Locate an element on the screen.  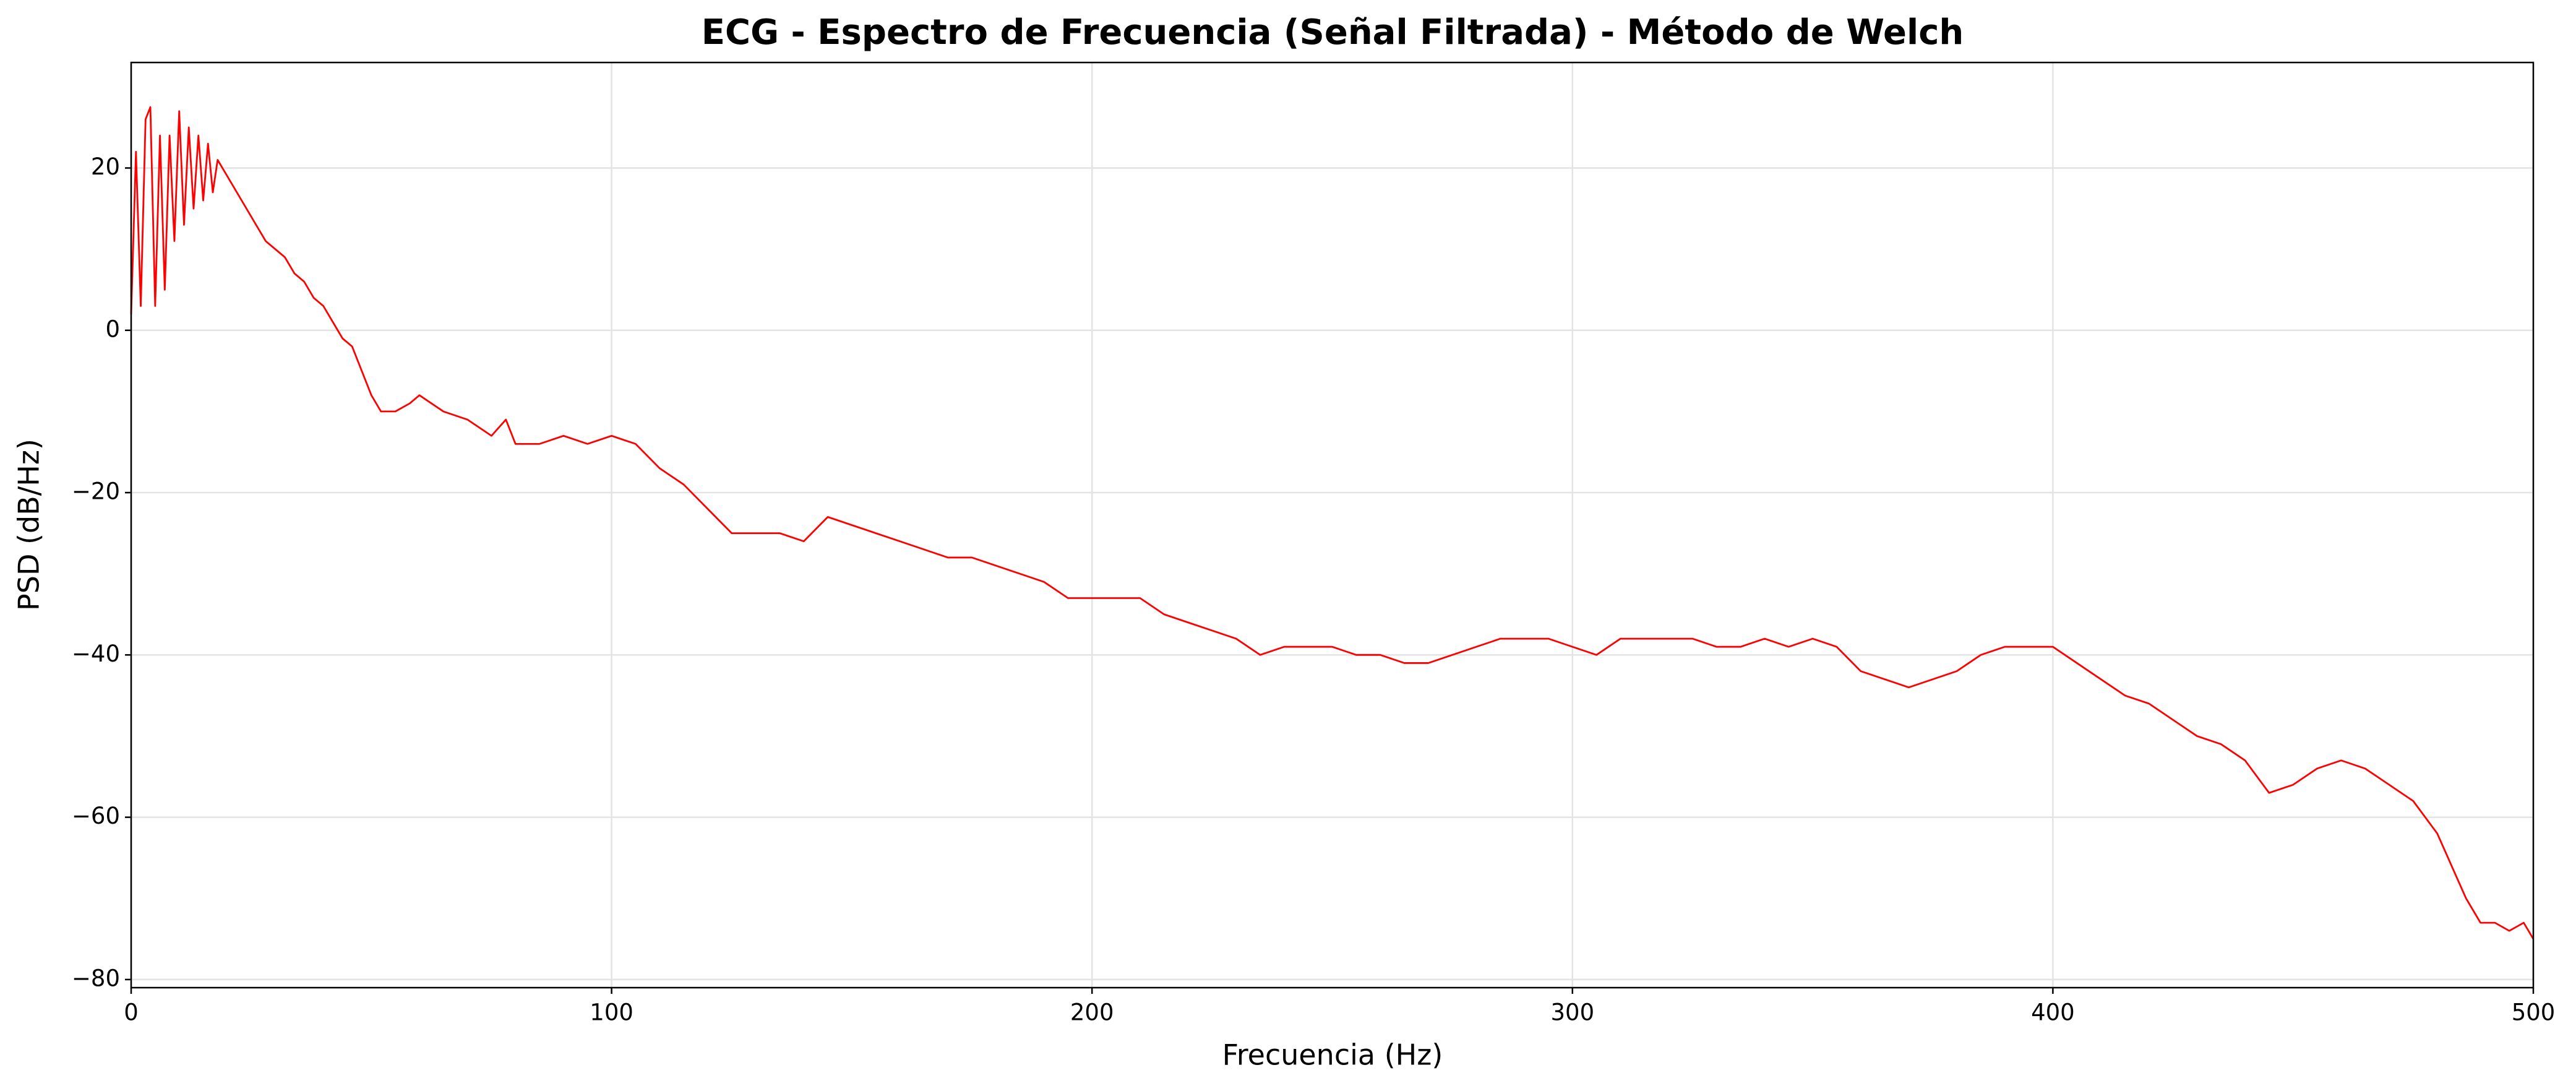
x-tick-label: 0 is located at coordinates (131, 1013).